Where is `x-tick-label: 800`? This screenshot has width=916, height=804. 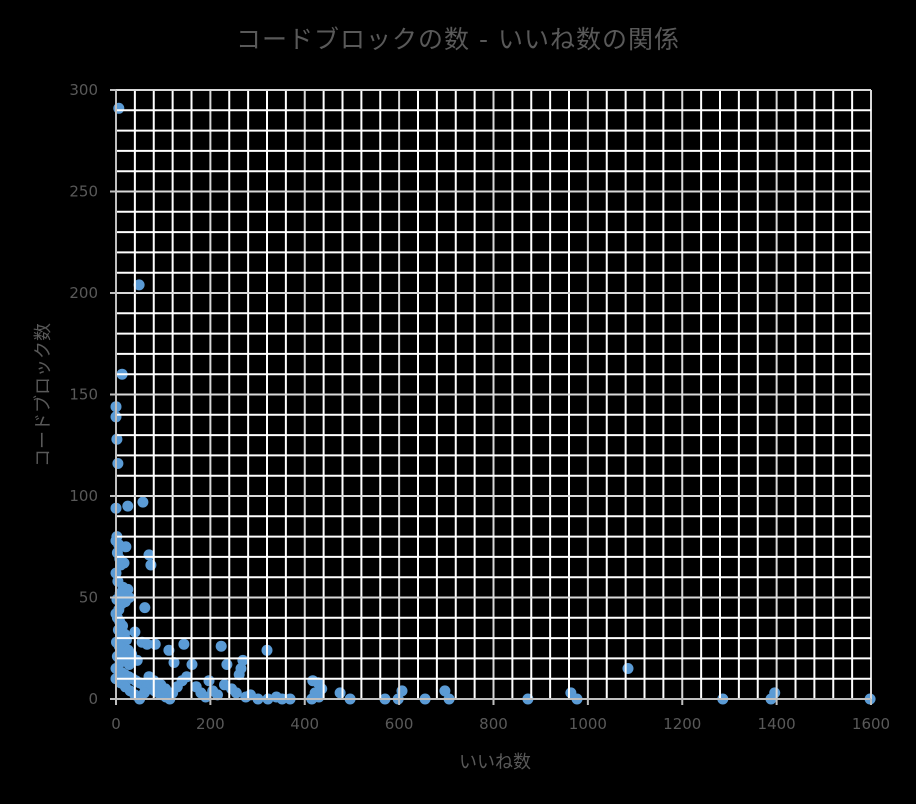
x-tick-label: 800 is located at coordinates (493, 724).